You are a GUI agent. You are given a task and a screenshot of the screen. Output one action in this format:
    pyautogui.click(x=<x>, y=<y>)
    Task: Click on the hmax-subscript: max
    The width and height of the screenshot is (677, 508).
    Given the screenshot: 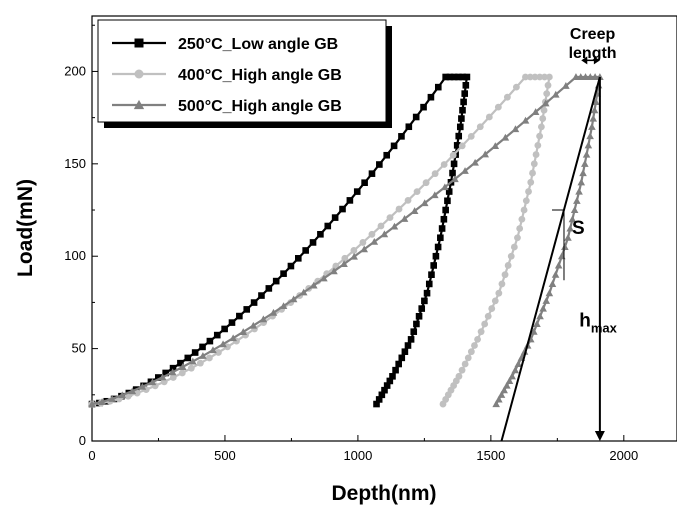 What is the action you would take?
    pyautogui.click(x=604, y=327)
    